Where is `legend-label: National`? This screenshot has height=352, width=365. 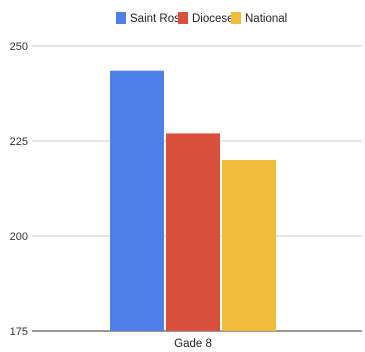 legend-label: National is located at coordinates (266, 19).